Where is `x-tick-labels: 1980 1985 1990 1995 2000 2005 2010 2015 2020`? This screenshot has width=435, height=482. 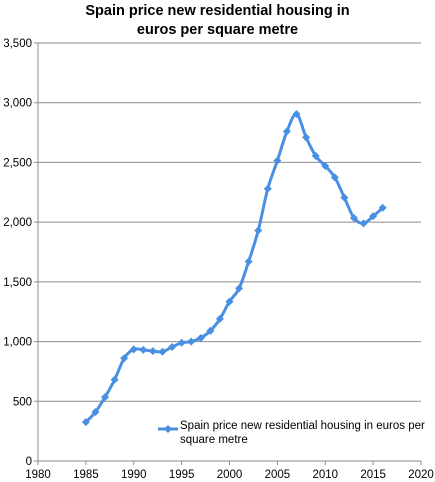
x-tick-labels: 1980 1985 1990 1995 2000 2005 2010 2015 2020 is located at coordinates (229, 475).